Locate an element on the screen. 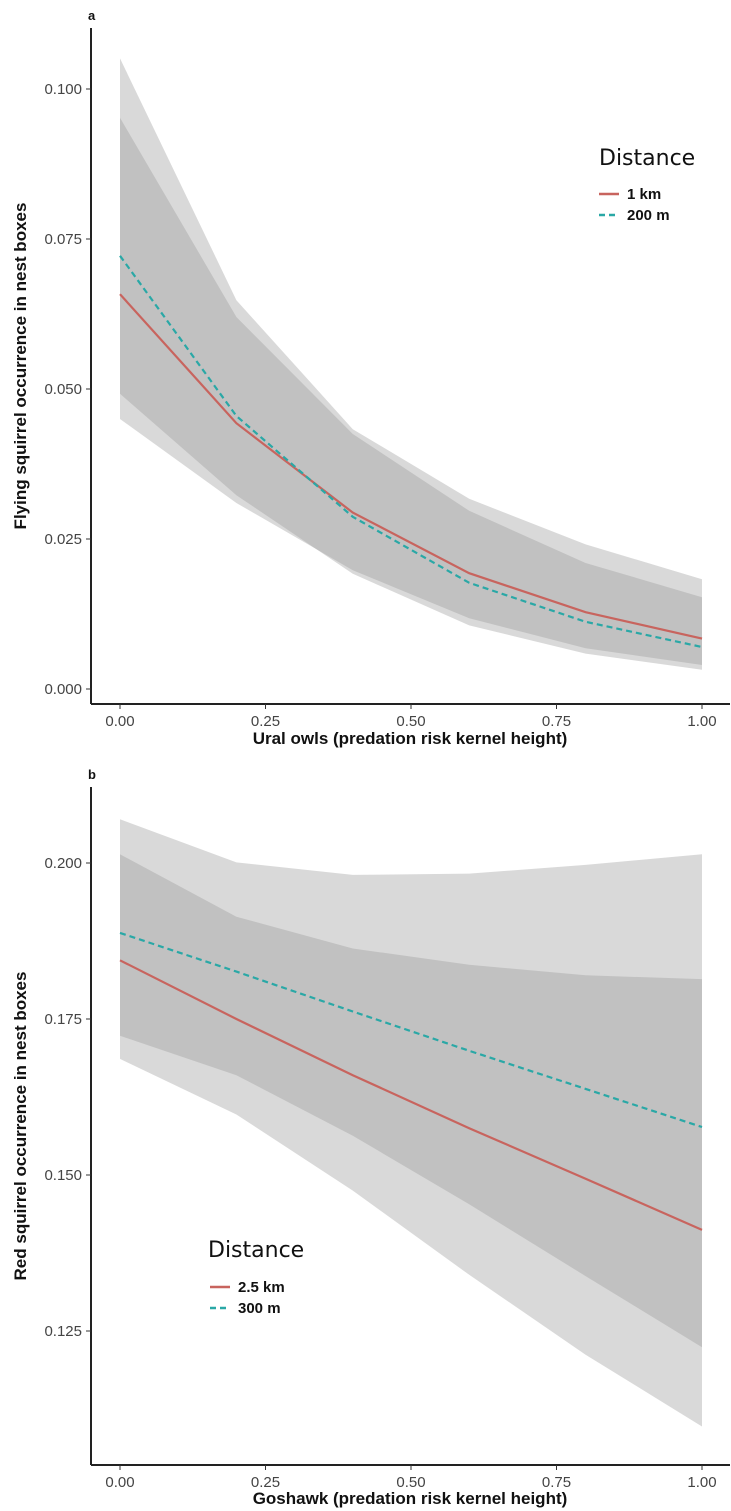 The image size is (731, 1511). y-tick-label: 0.050 is located at coordinates (63, 389).